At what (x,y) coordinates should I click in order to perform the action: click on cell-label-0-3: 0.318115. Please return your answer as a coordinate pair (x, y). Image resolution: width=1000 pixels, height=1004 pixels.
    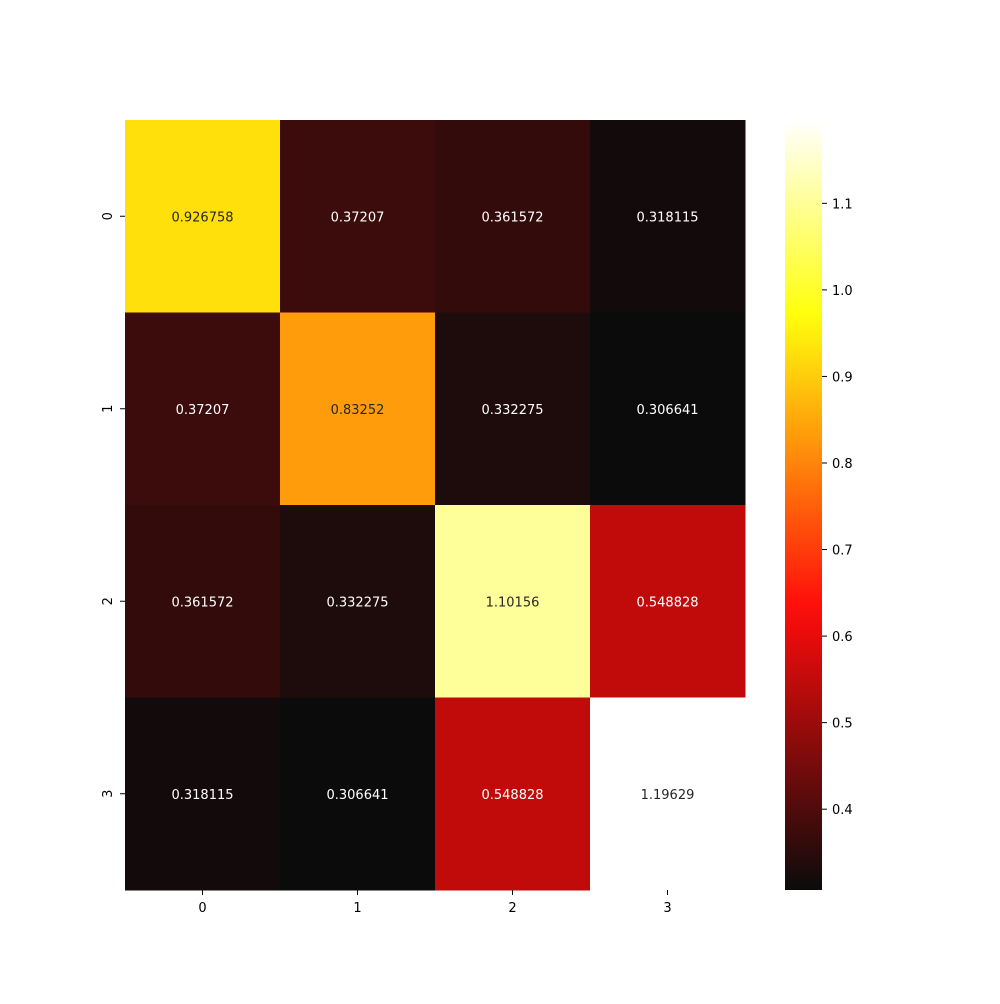
    Looking at the image, I should click on (667, 217).